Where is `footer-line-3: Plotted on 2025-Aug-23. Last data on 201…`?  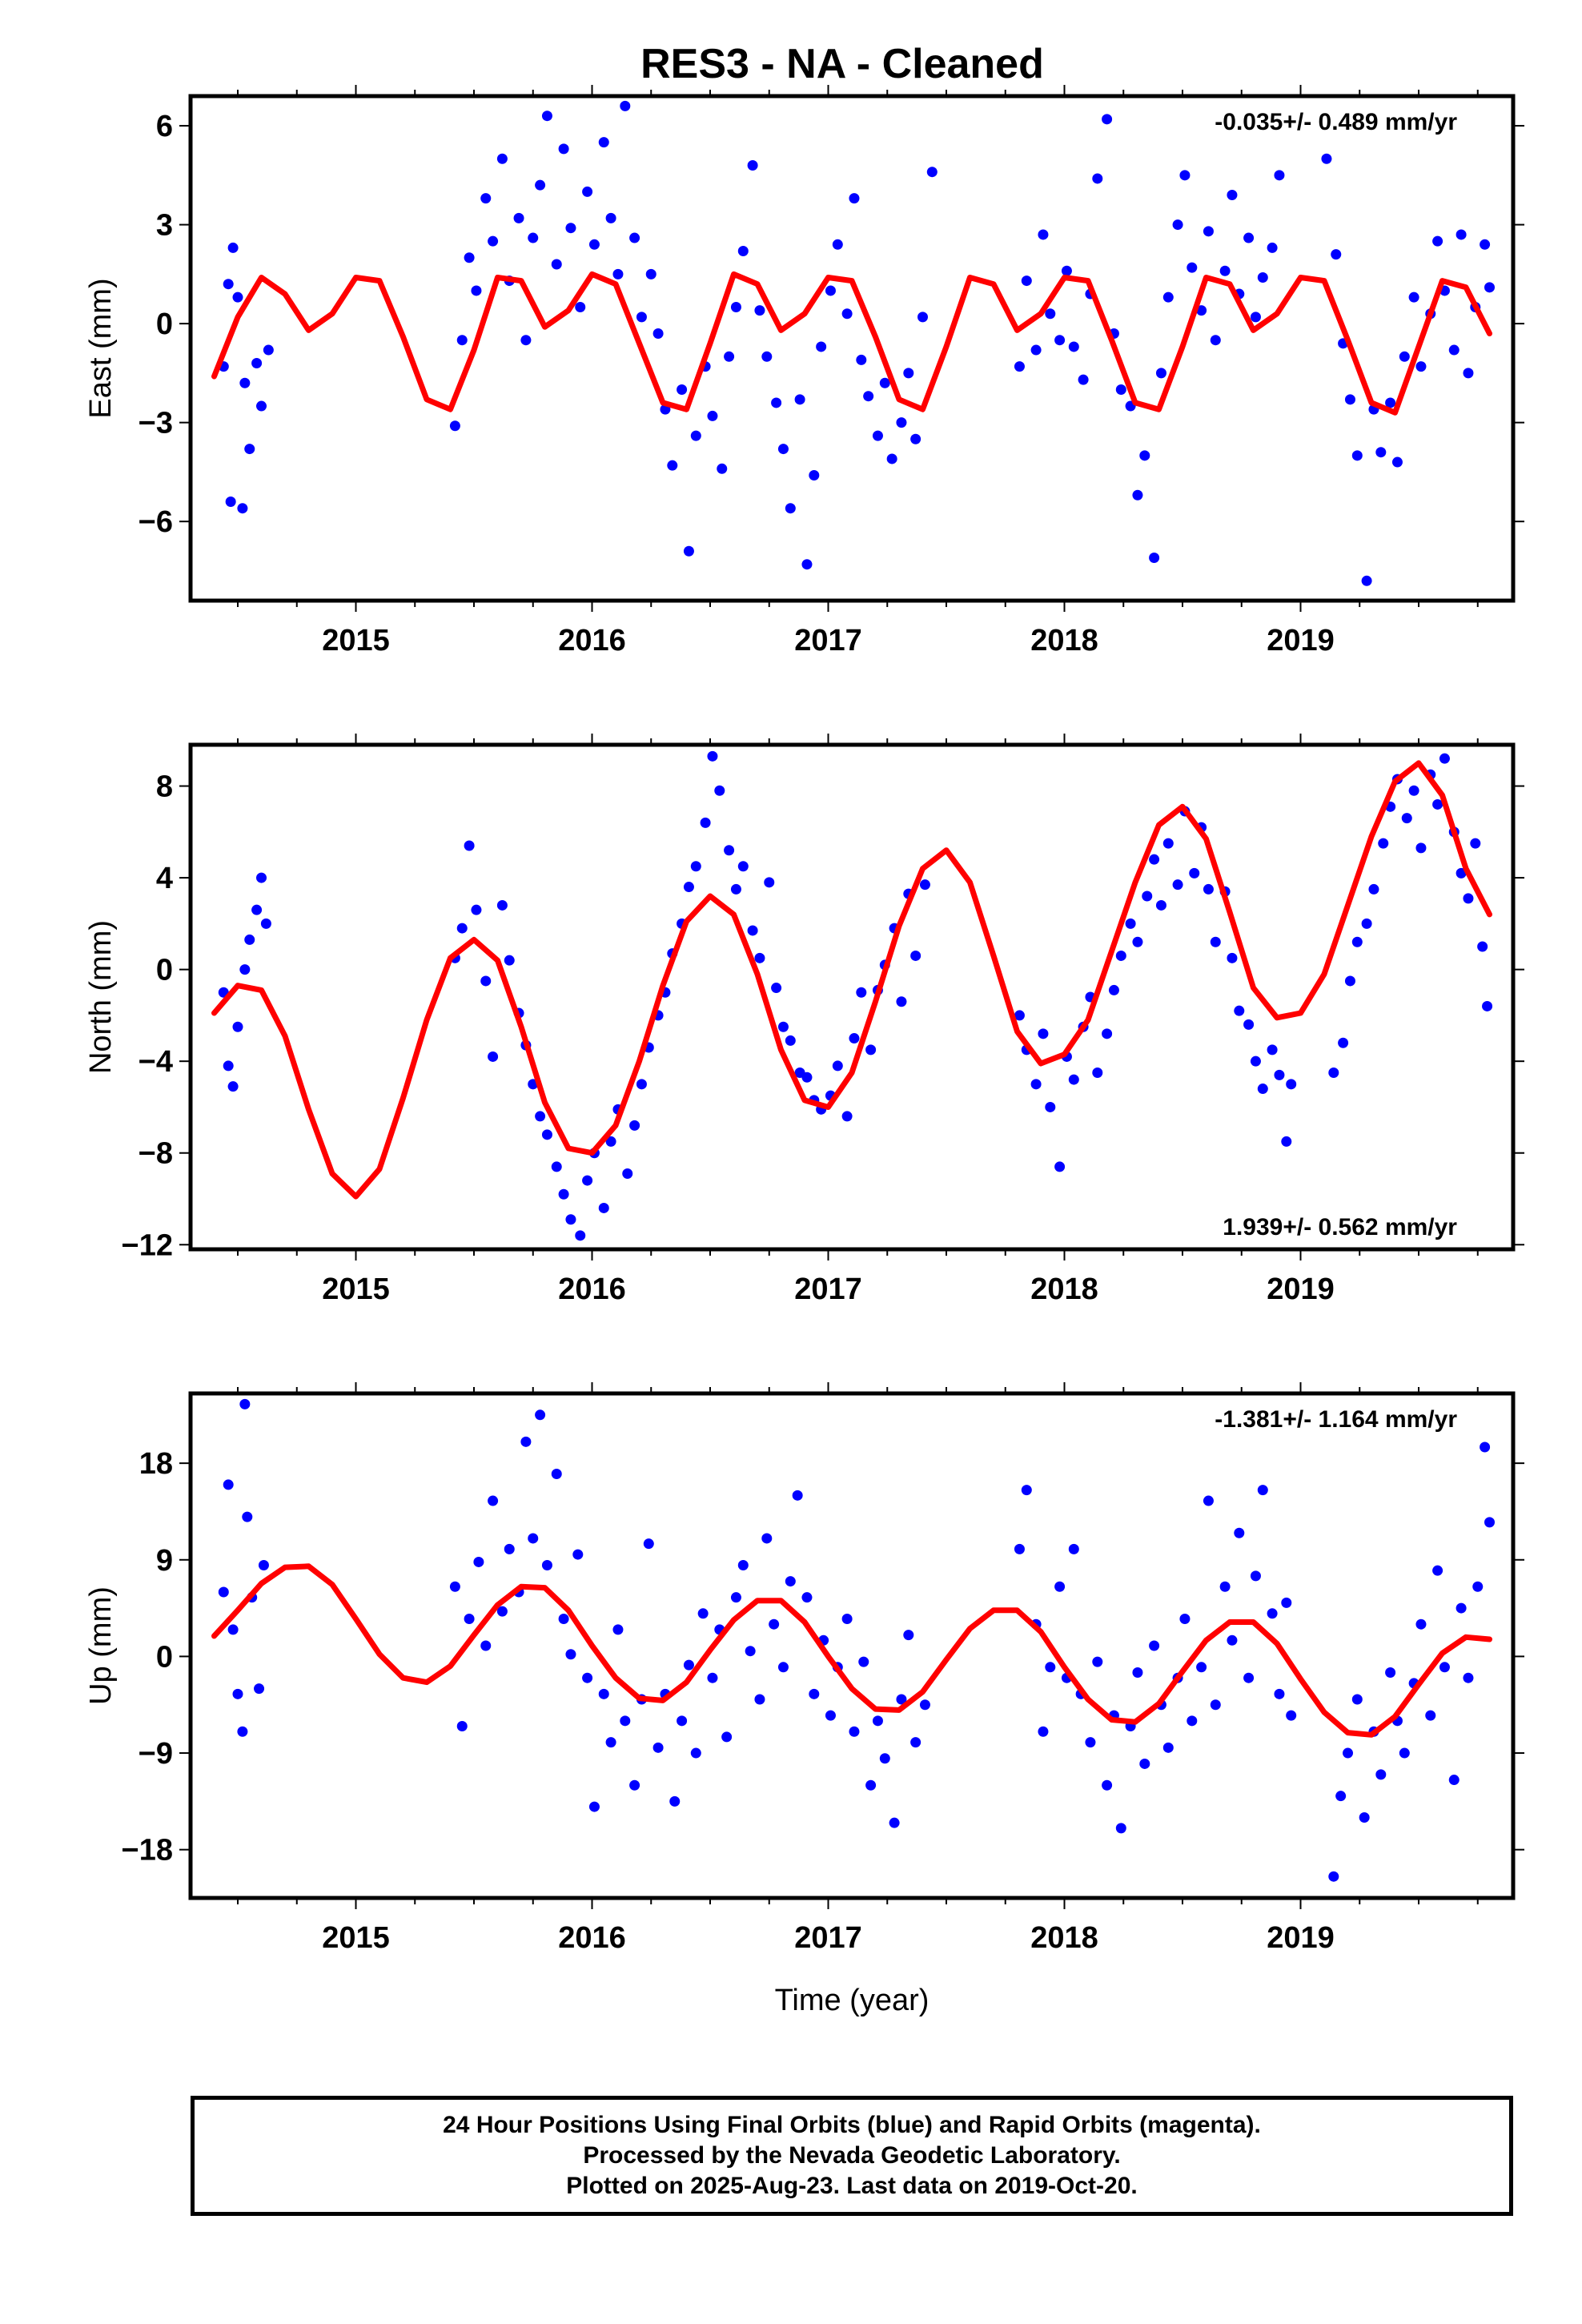
footer-line-3: Plotted on 2025-Aug-23. Last data on 201… is located at coordinates (852, 2186).